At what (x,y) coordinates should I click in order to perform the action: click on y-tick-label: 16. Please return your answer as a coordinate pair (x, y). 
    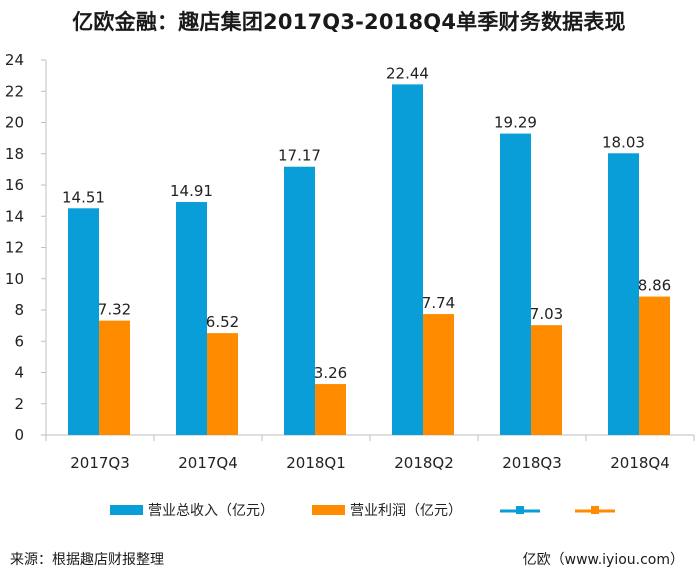
    Looking at the image, I should click on (14, 185).